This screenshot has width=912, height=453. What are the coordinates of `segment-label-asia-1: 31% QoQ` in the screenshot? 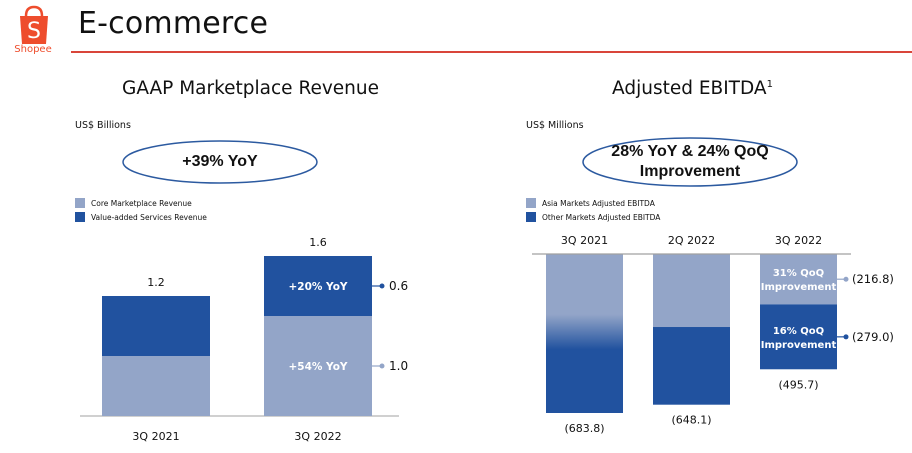 It's located at (798, 273).